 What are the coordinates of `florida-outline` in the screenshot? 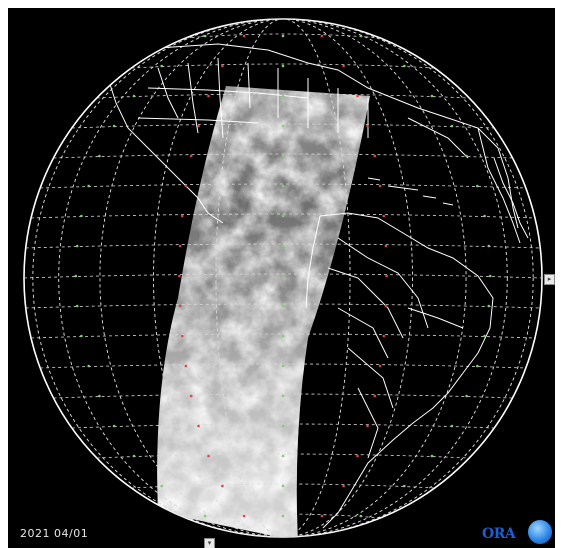 It's located at (511, 198).